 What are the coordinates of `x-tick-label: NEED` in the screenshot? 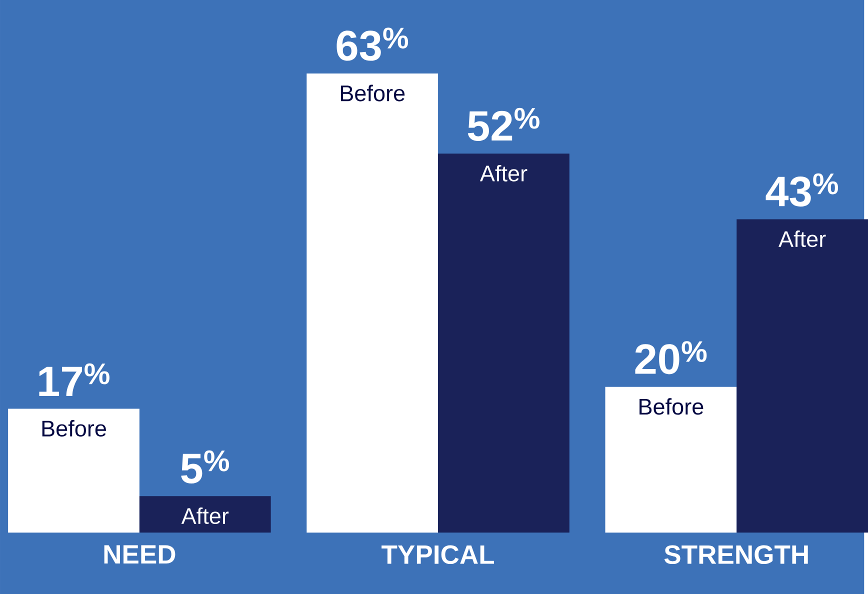 It's located at (140, 554).